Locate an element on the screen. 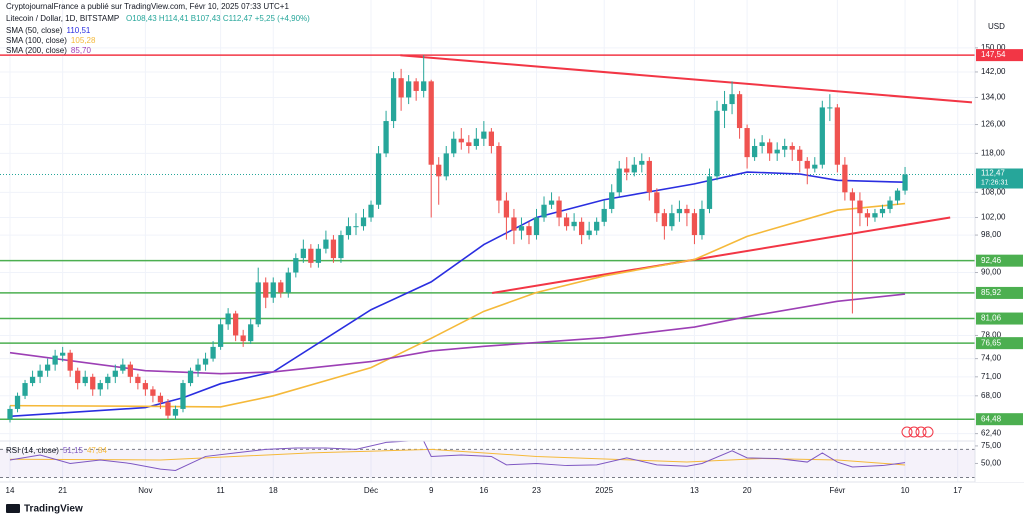 The image size is (1024, 520). y-tick-label: 71,00 is located at coordinates (991, 376).